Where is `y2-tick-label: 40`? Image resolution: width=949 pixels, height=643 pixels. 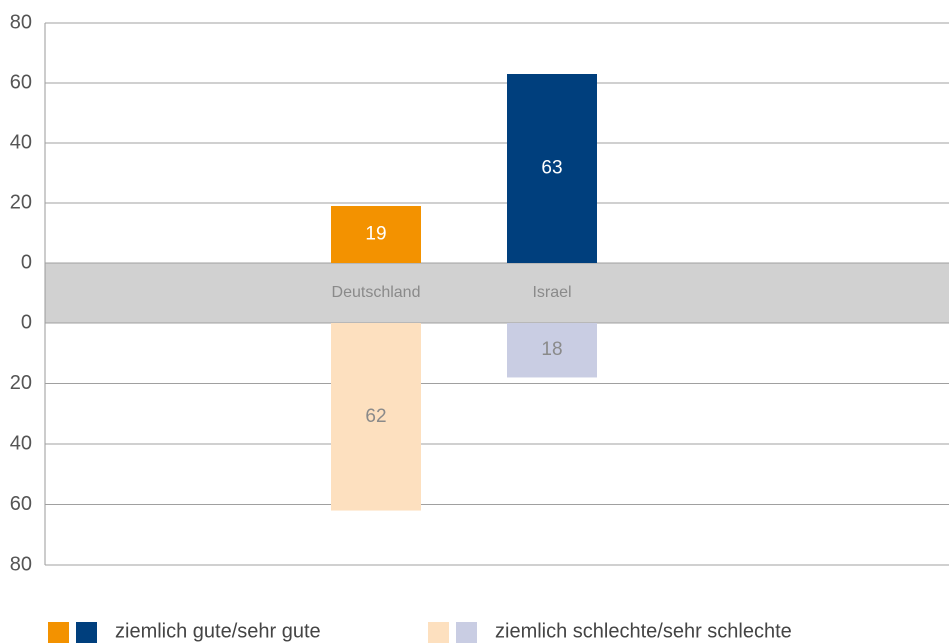
y2-tick-label: 40 is located at coordinates (21, 443).